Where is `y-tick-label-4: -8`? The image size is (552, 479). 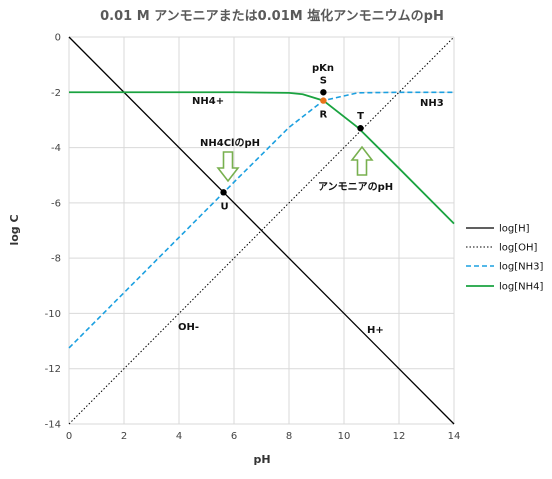 y-tick-label-4: -8 is located at coordinates (56, 259).